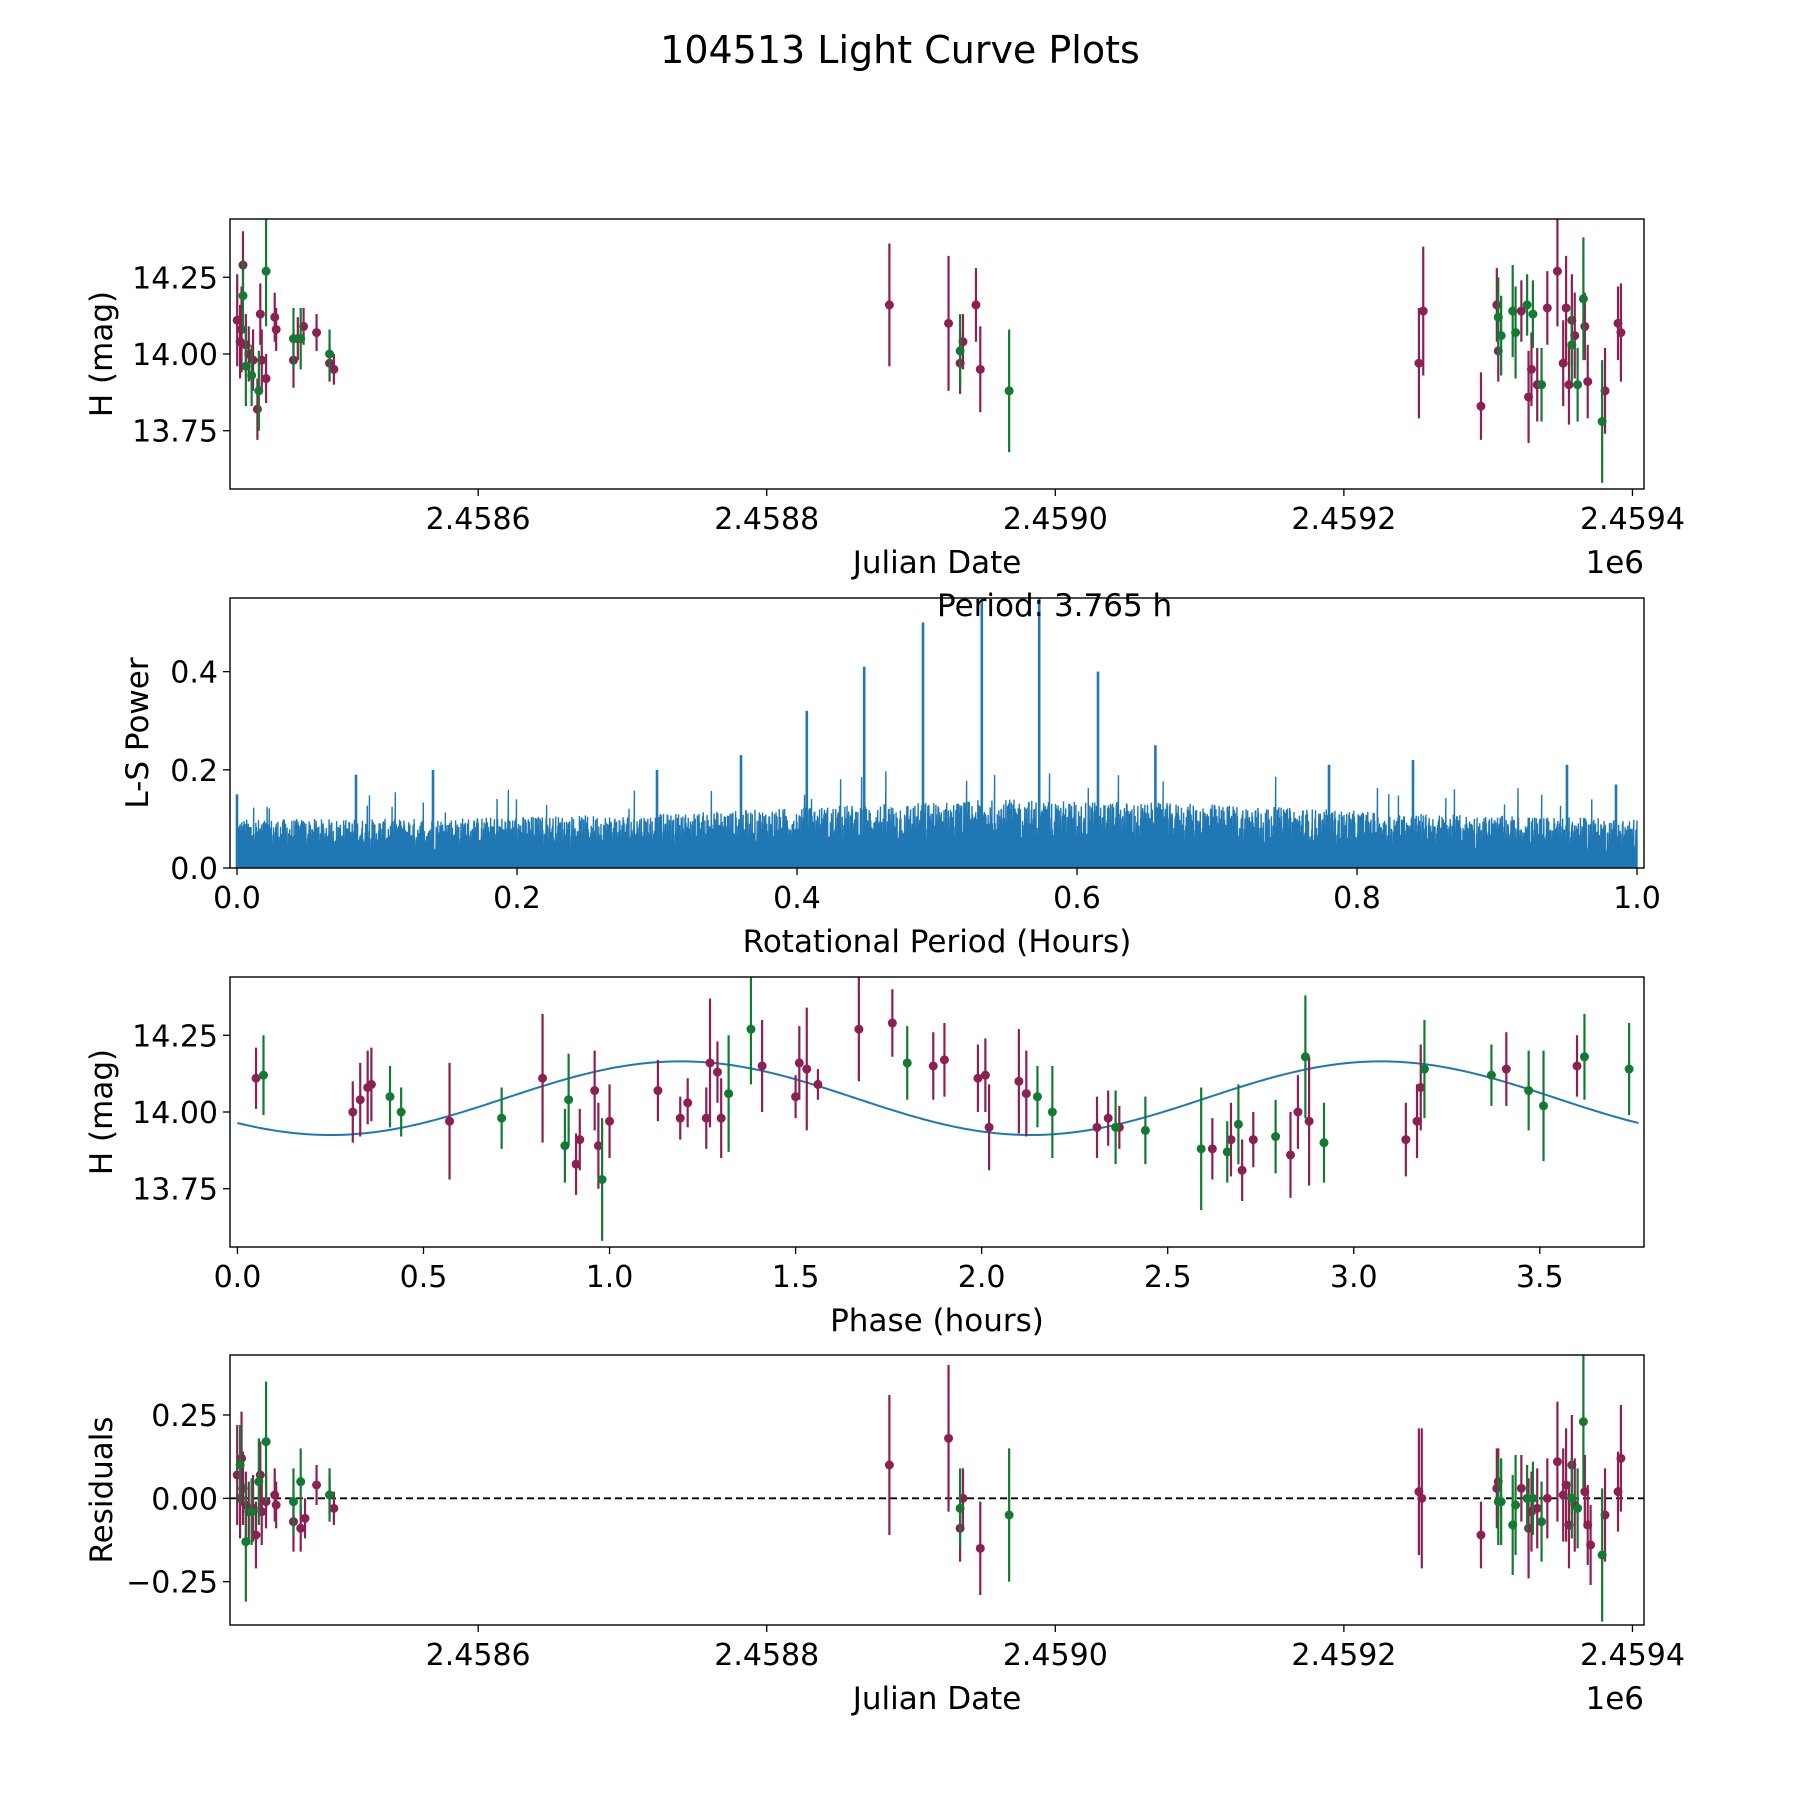  What do you see at coordinates (1614, 563) in the screenshot?
I see `x-offset-label: 1e6` at bounding box center [1614, 563].